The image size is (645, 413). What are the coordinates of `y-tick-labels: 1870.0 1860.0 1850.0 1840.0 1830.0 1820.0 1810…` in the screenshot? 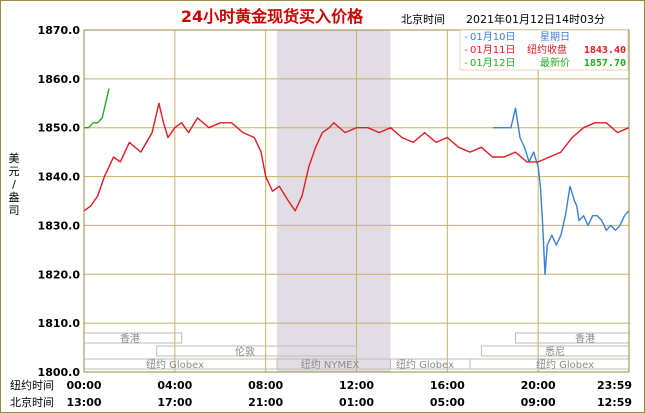 It's located at (59, 201).